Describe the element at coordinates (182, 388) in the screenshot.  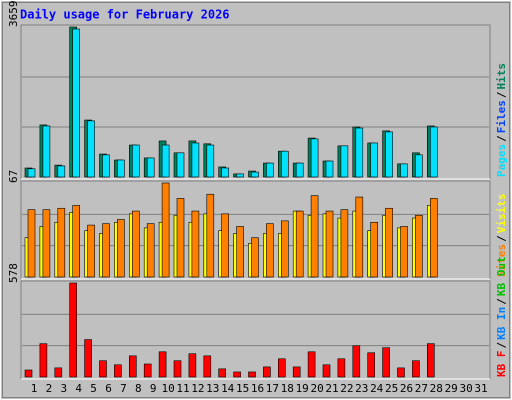
I see `x-tick-label: 11` at that location.